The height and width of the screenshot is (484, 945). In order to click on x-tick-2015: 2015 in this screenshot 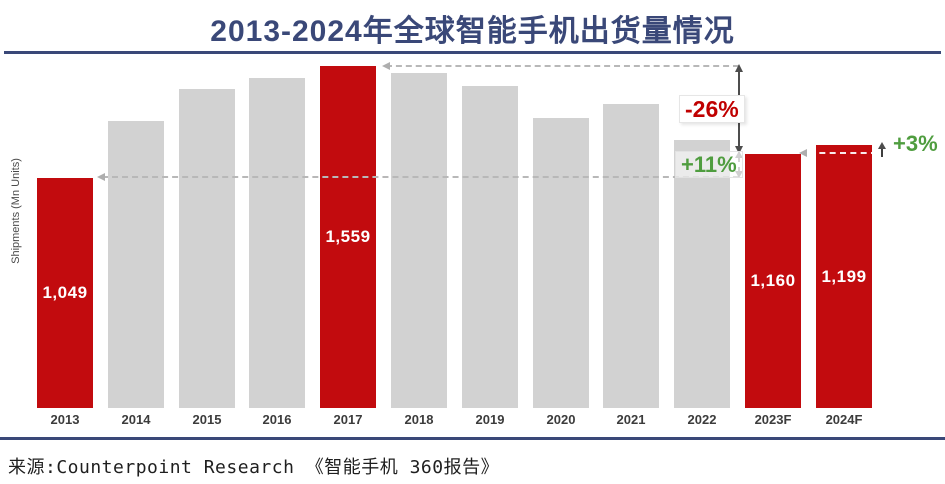, I will do `click(207, 419)`.